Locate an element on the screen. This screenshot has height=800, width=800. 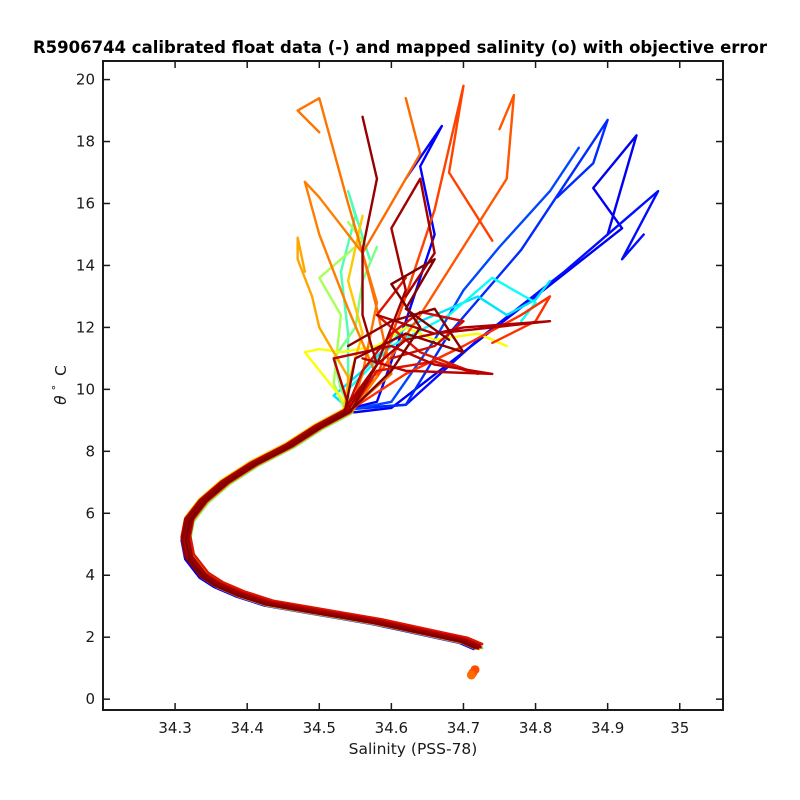
y-tick-label: 6 is located at coordinates (90, 513).